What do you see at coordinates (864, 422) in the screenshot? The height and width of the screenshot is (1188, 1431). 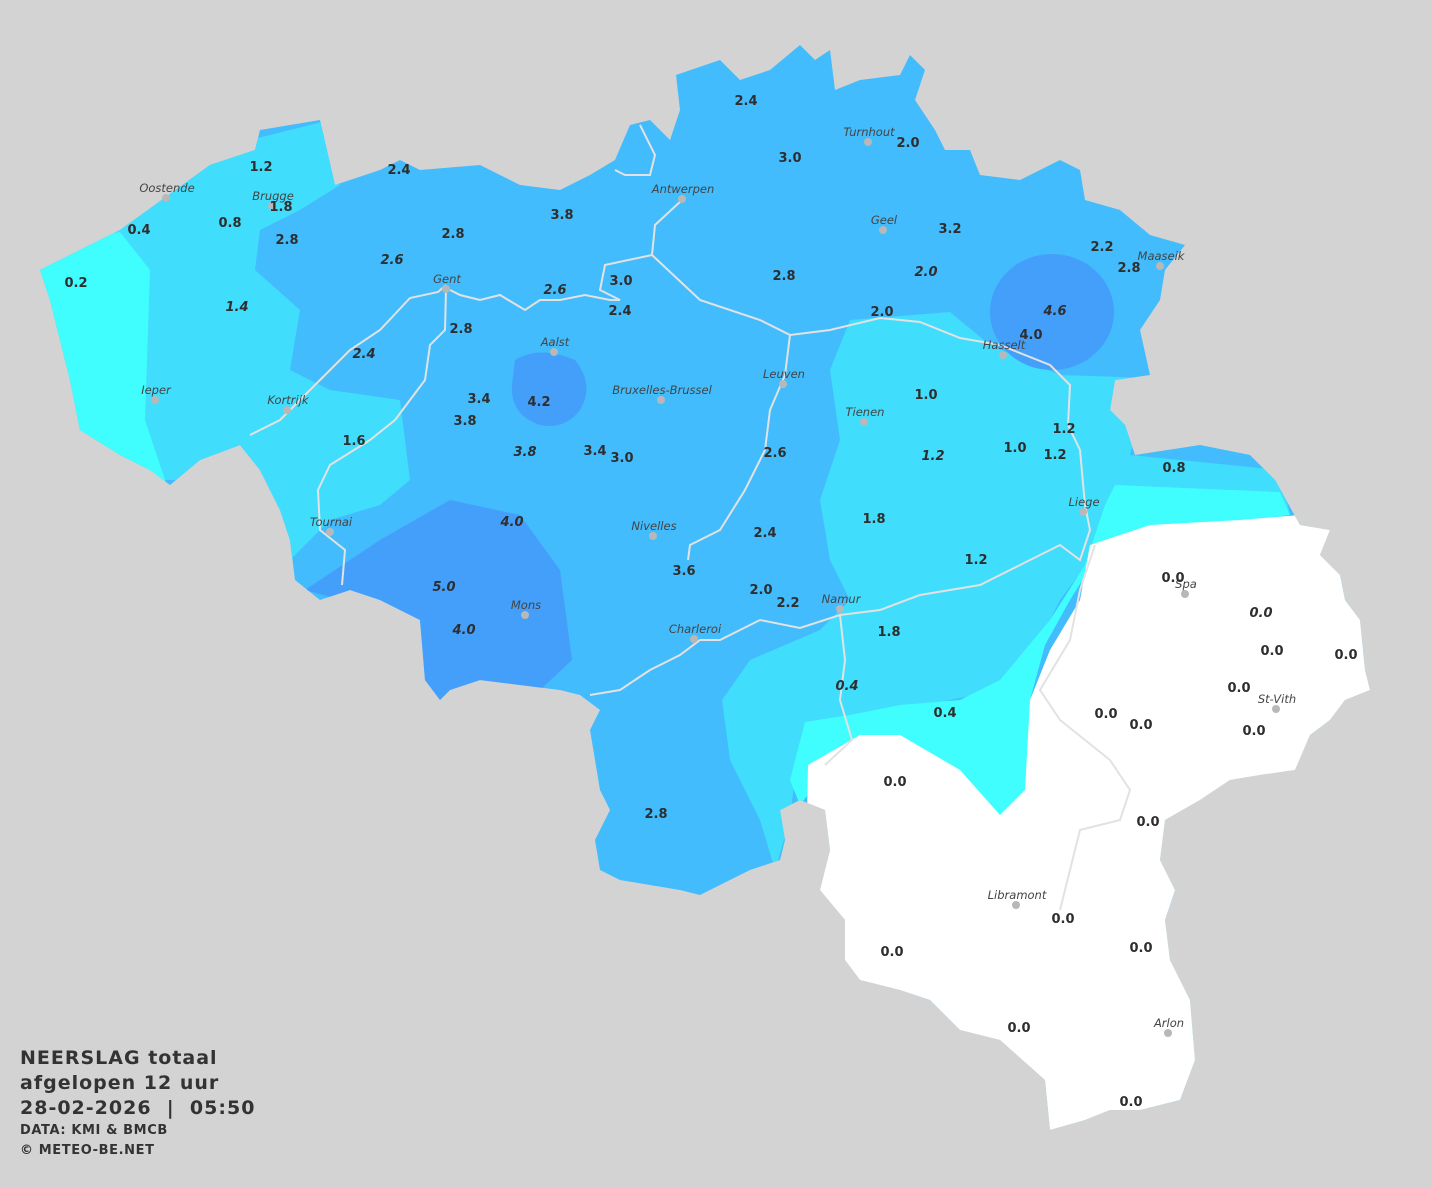 I see `city-dot-tienen` at bounding box center [864, 422].